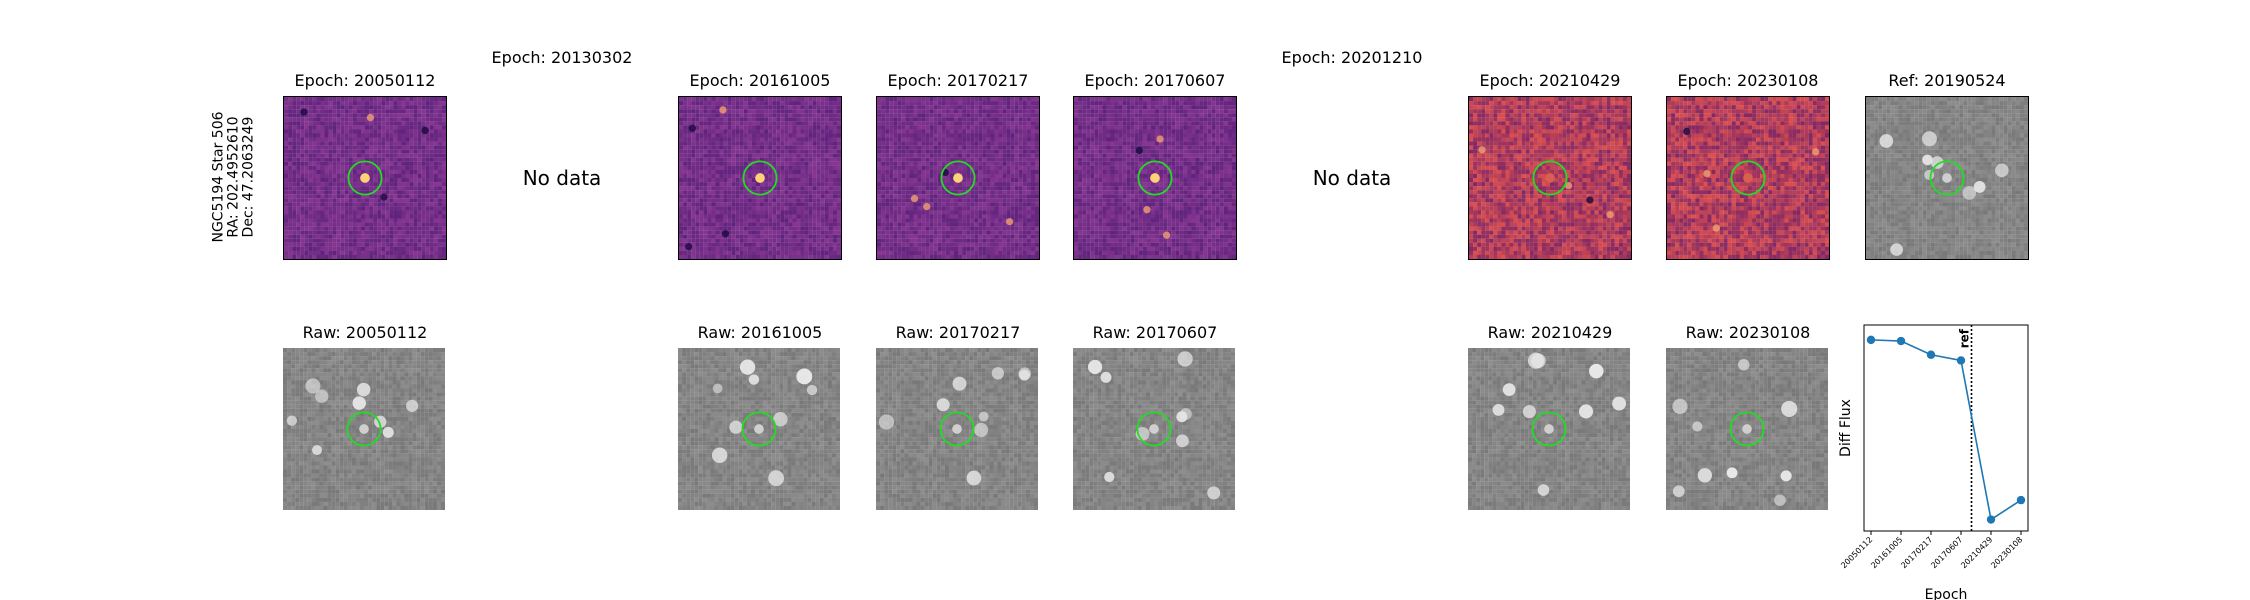 This screenshot has height=600, width=2250. I want to click on reference-image, so click(1947, 178).